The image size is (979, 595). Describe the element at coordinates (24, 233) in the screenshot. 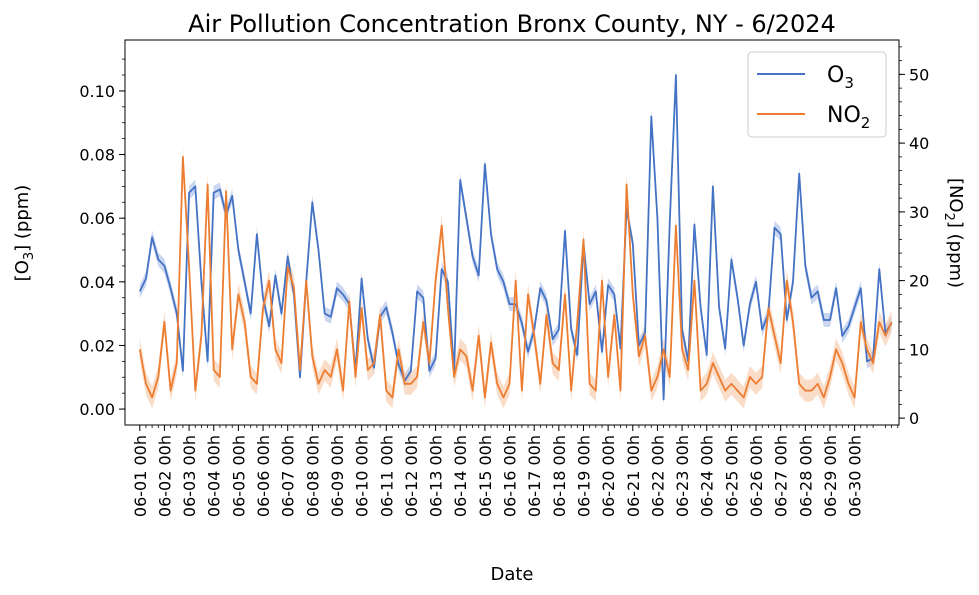

I see `left-y-axis-label: [O3] (ppm)` at that location.